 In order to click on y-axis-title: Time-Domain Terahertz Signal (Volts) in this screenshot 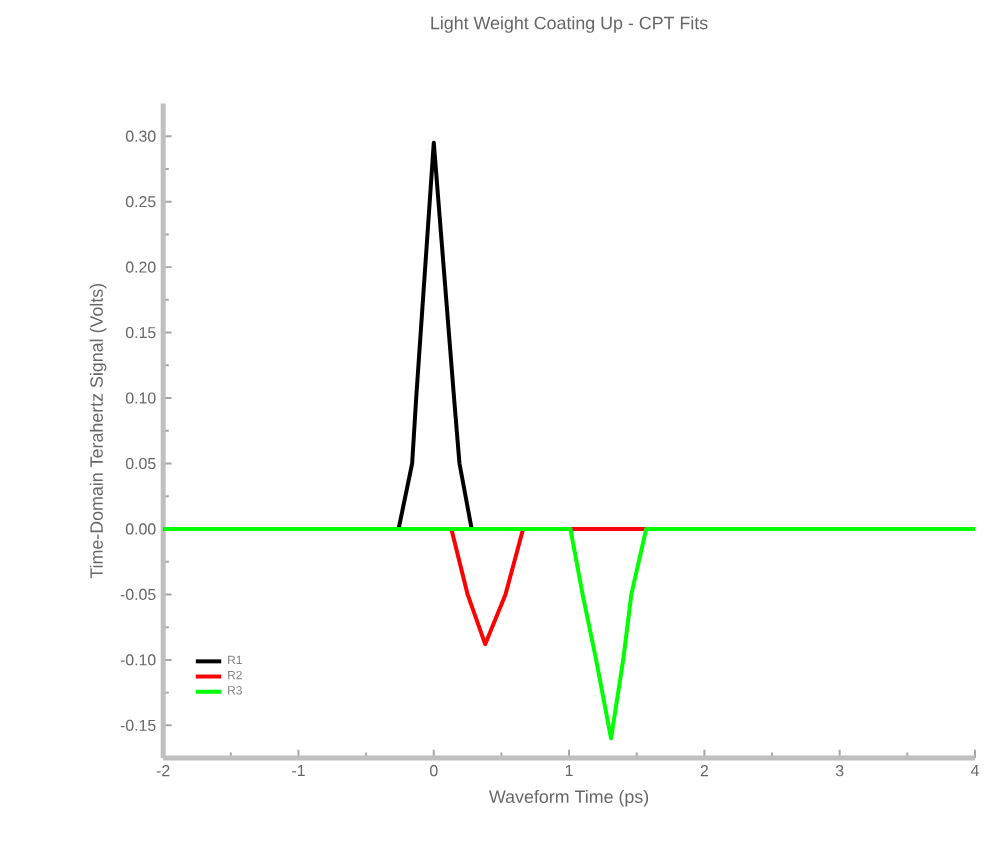, I will do `click(98, 431)`.